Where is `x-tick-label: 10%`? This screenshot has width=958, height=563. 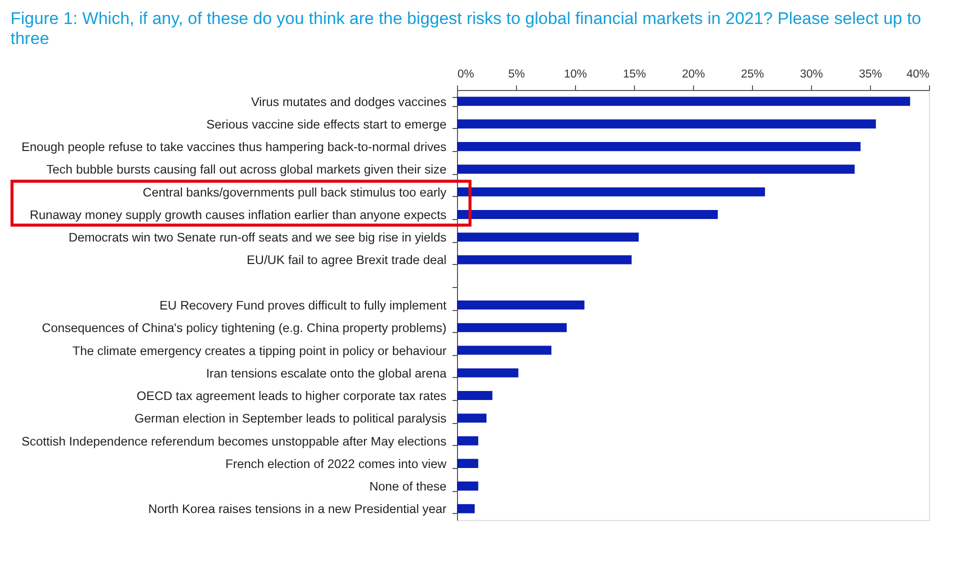
x-tick-label: 10% is located at coordinates (576, 74).